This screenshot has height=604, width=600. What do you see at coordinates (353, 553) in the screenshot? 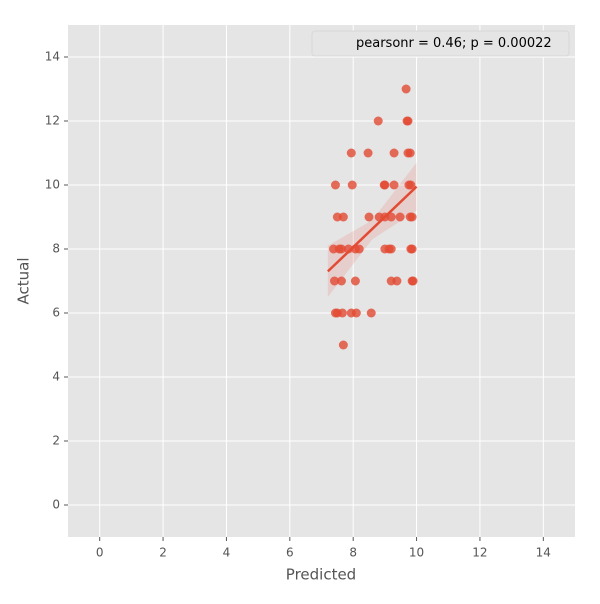
I see `x-tick-label: 8` at bounding box center [353, 553].